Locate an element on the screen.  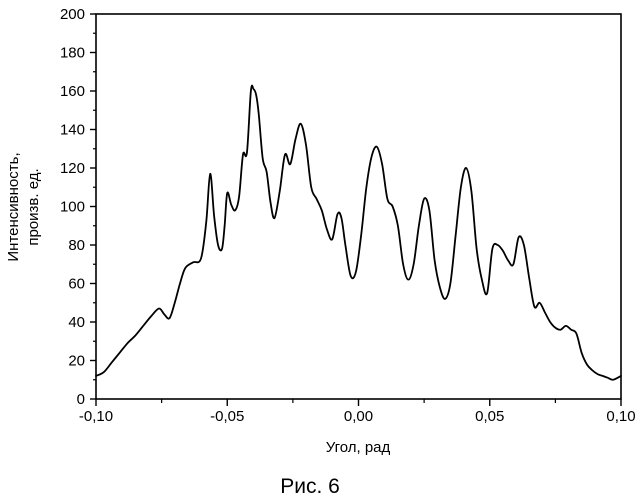
y-tick-label: 0 is located at coordinates (81, 399).